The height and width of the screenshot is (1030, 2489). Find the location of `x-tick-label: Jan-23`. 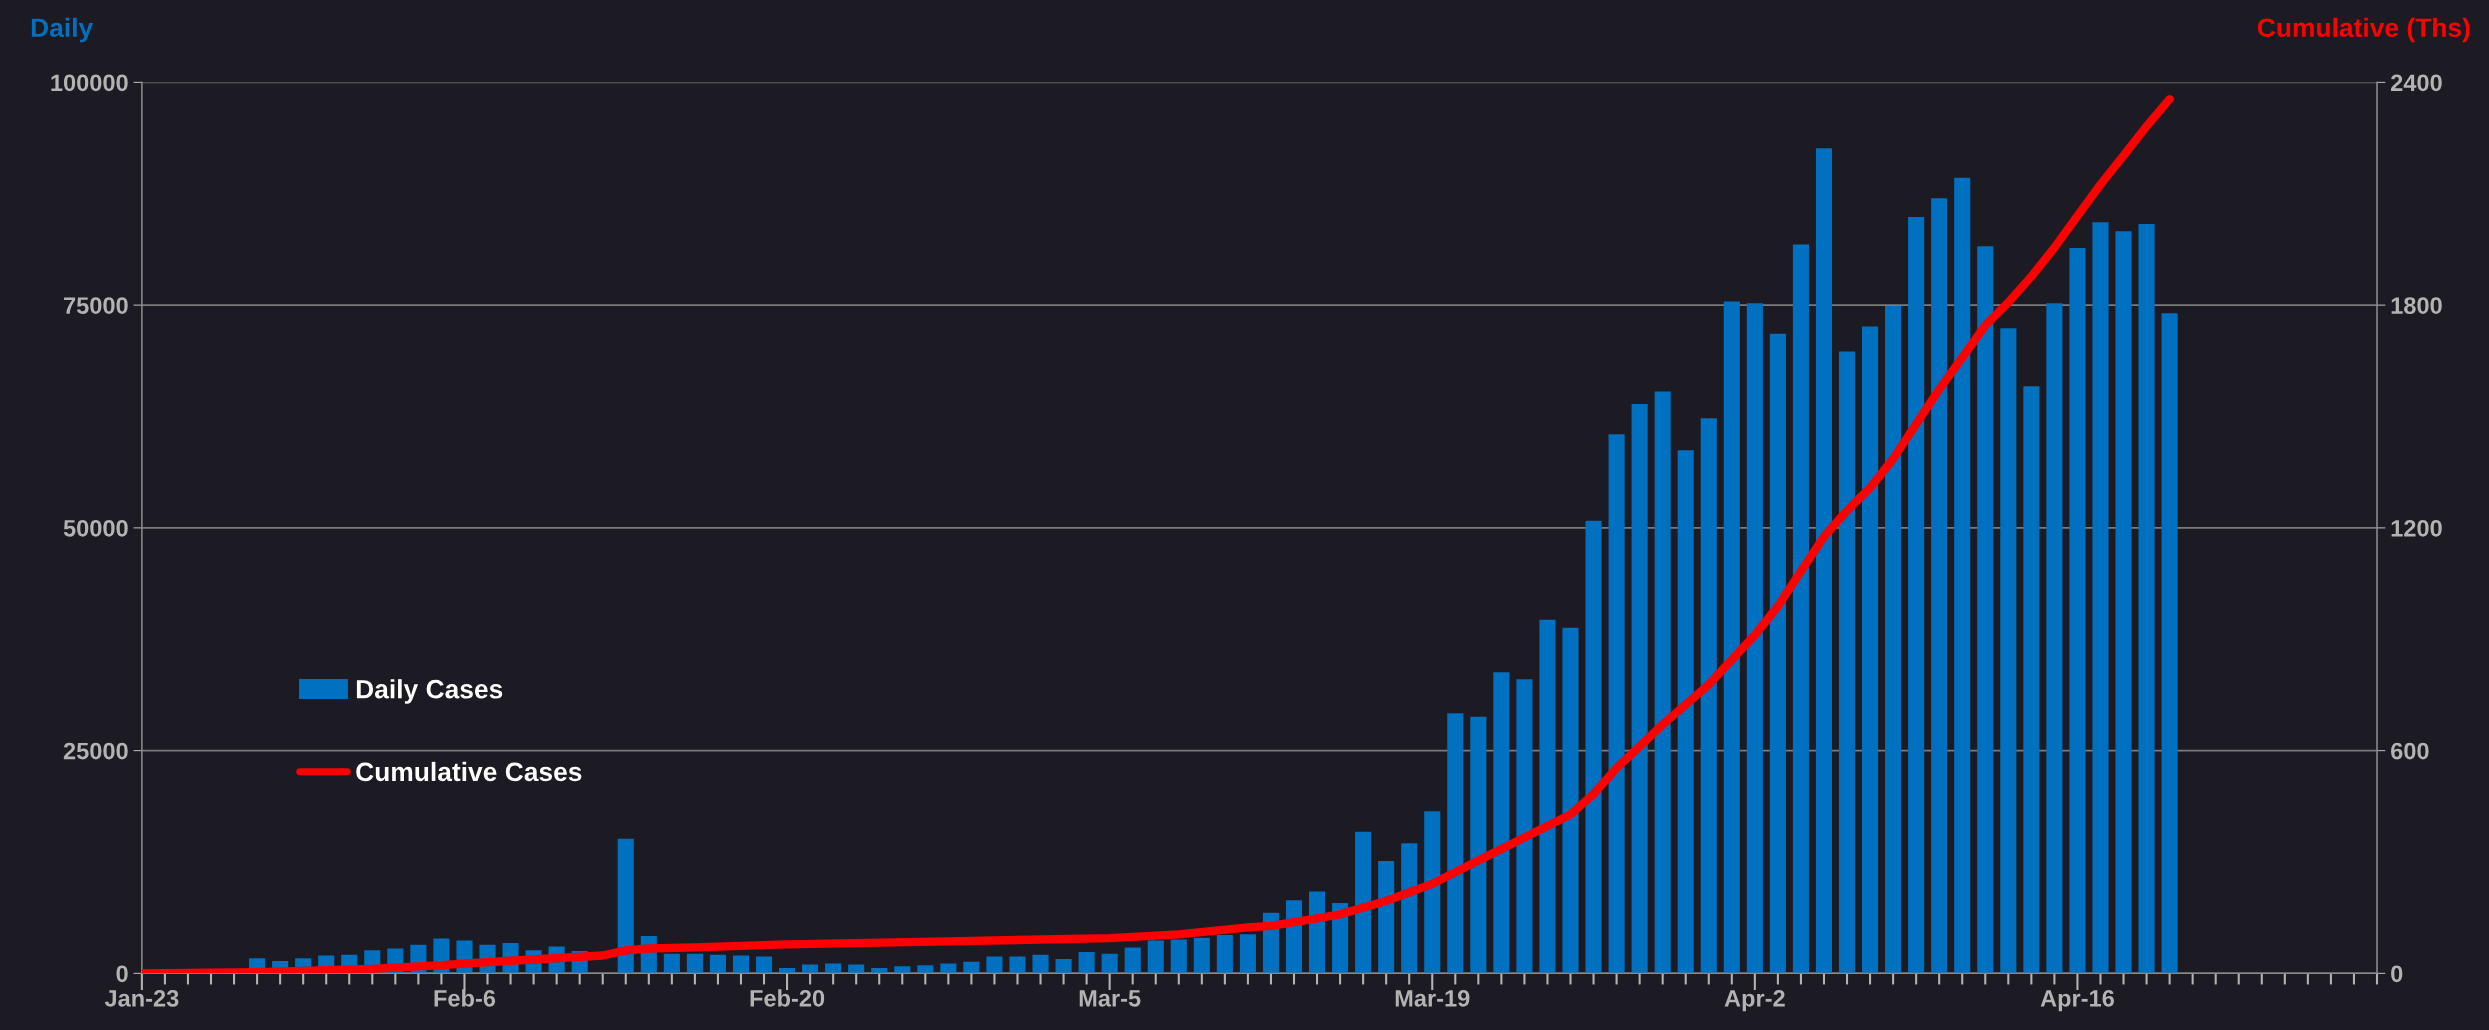

x-tick-label: Jan-23 is located at coordinates (141, 998).